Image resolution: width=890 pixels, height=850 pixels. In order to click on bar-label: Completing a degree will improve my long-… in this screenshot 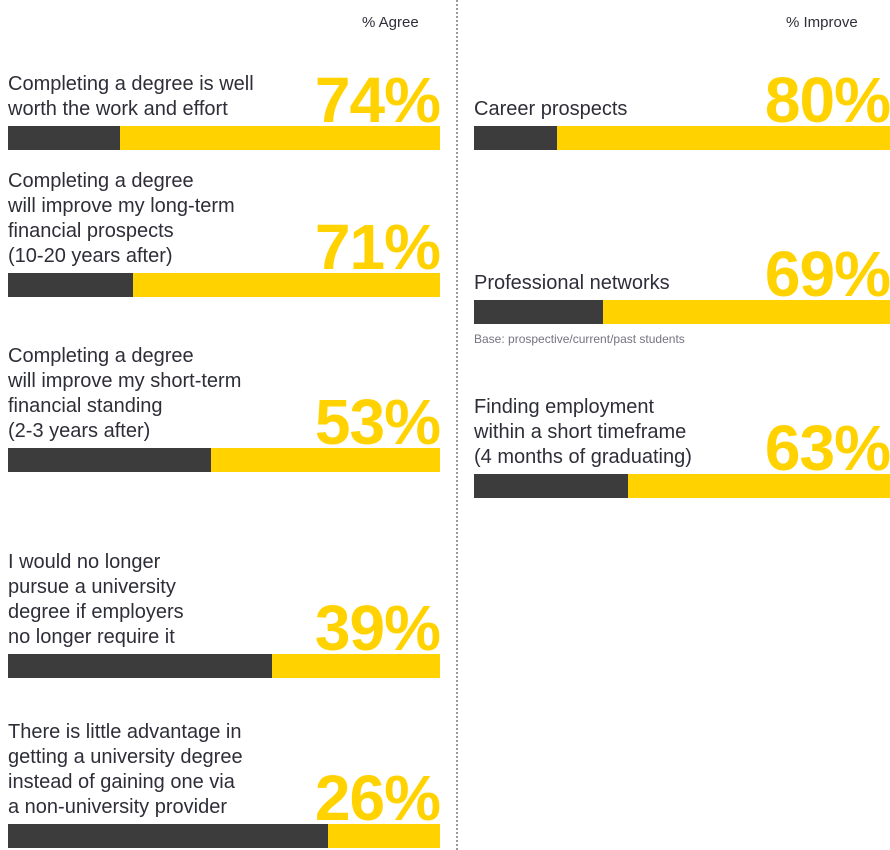, I will do `click(121, 219)`.